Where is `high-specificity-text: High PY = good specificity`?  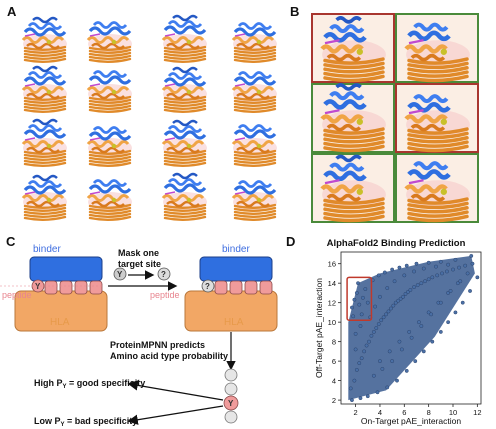
high-specificity-text: High PY = good specificity is located at coordinates (89, 384).